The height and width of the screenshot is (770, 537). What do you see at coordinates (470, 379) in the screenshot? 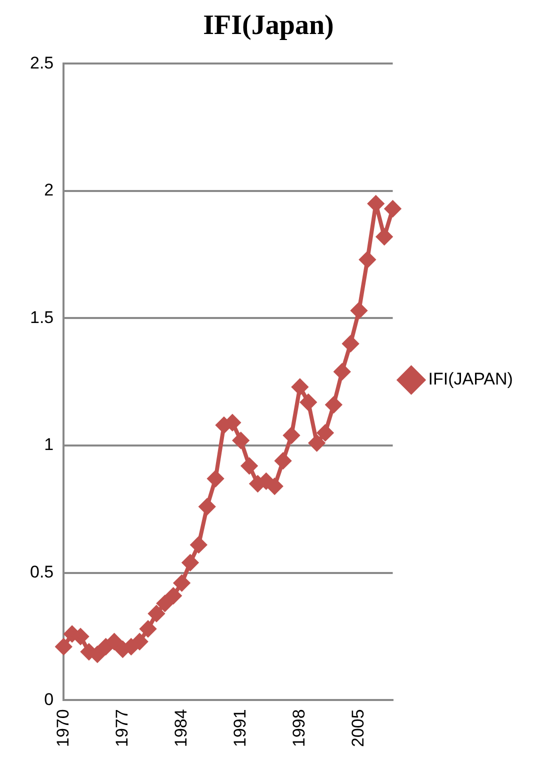
I see `legend-label: IFI(JAPAN)` at bounding box center [470, 379].